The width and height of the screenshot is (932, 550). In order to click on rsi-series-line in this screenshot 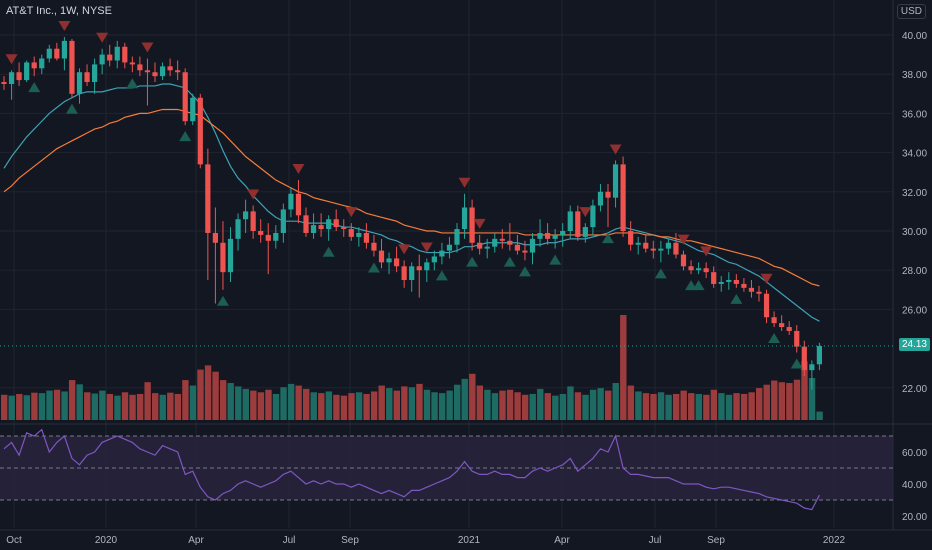, I will do `click(411, 469)`.